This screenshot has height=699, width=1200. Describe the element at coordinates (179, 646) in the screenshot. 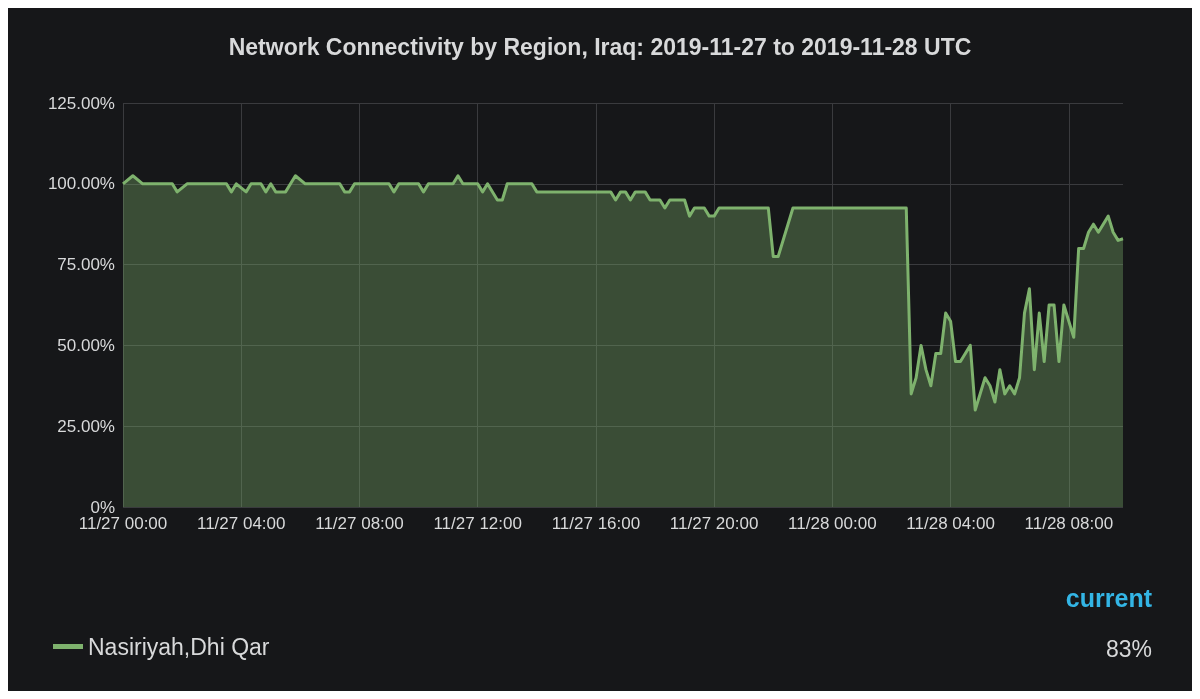

I see `legend-label: Nasiriyah,Dhi Qar` at that location.